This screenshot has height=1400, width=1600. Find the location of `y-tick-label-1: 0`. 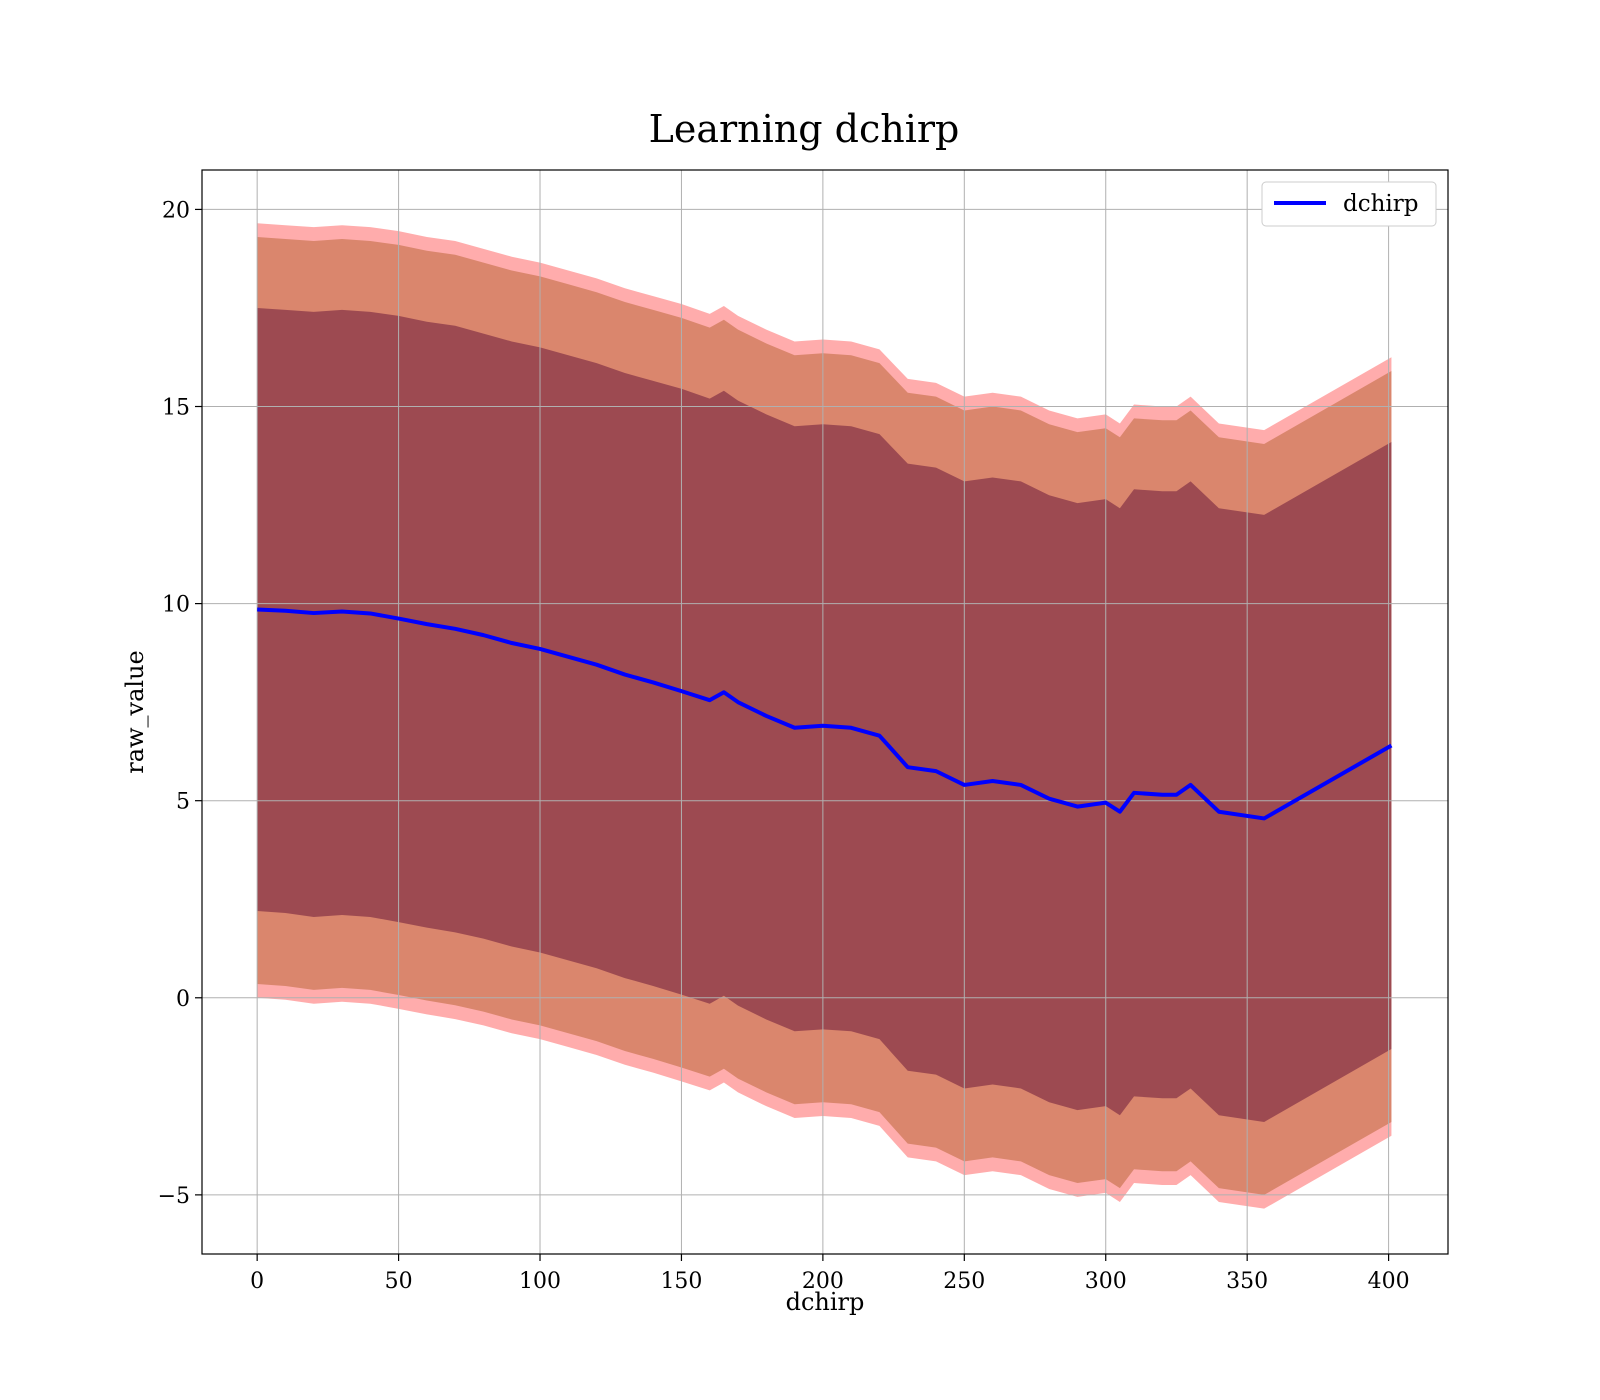

y-tick-label-1: 0 is located at coordinates (183, 999).